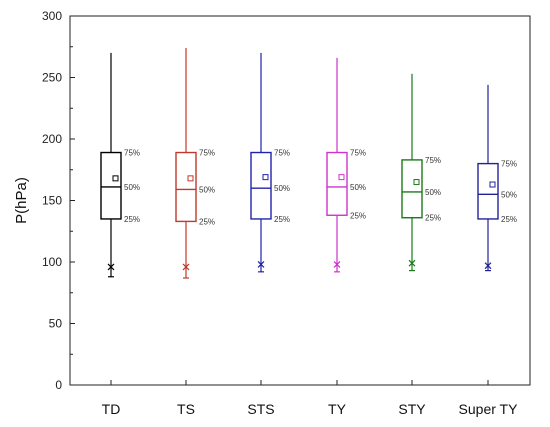 The image size is (550, 427). What do you see at coordinates (111, 409) in the screenshot?
I see `x-category-label: TD` at bounding box center [111, 409].